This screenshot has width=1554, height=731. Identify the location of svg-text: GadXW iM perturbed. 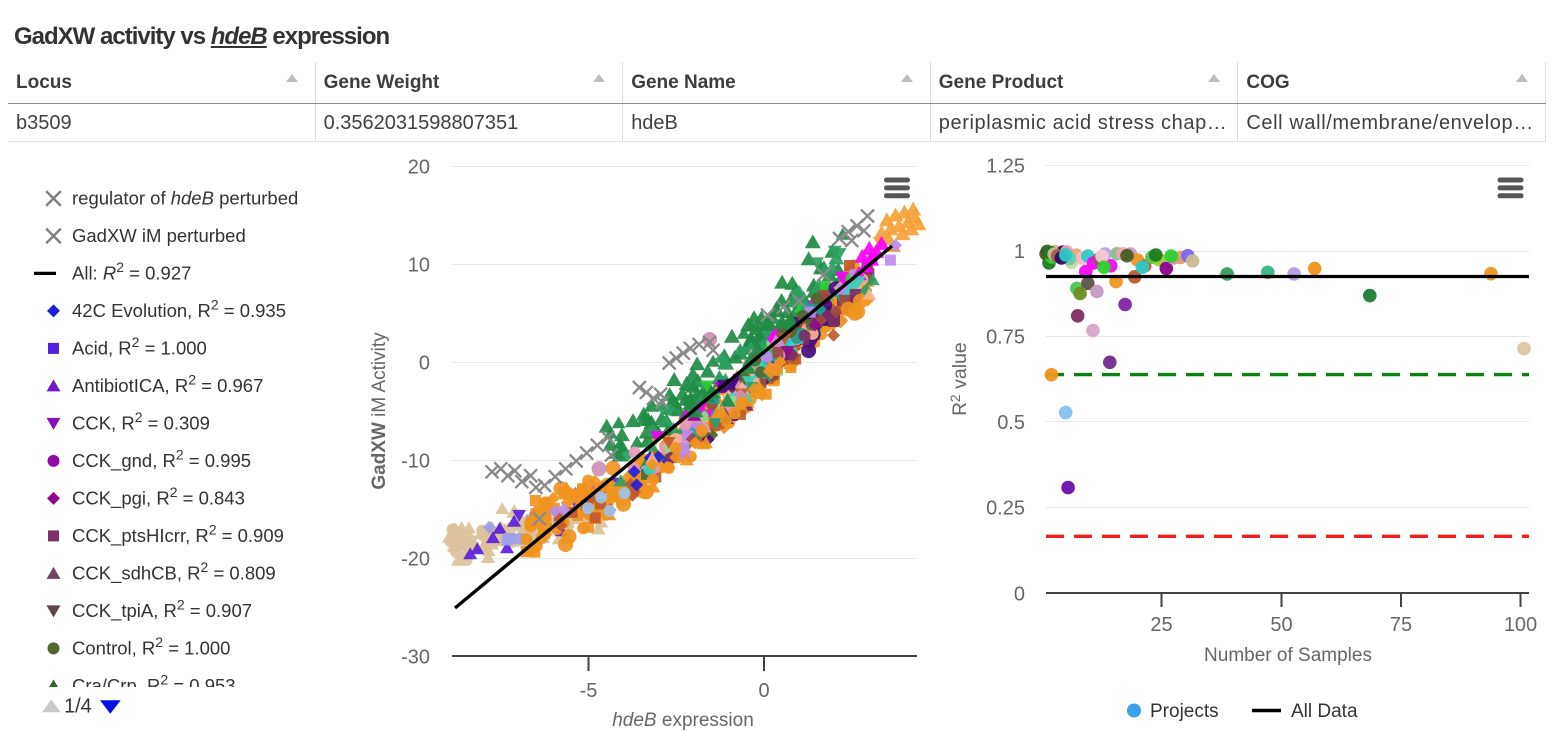
(159, 235).